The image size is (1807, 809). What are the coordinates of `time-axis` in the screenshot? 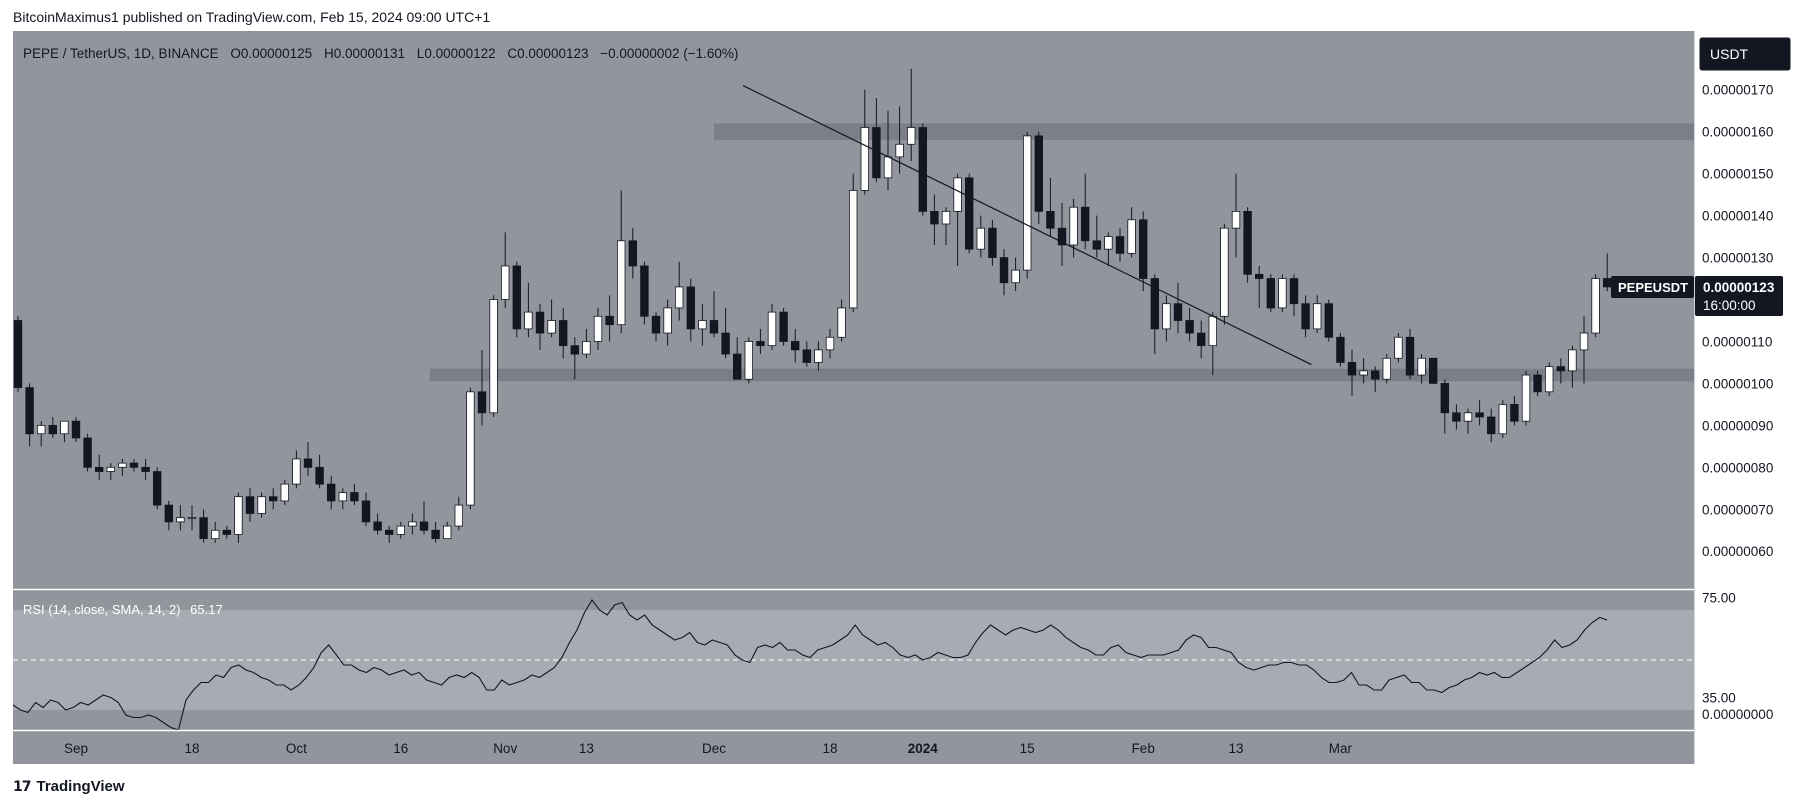 It's located at (853, 747).